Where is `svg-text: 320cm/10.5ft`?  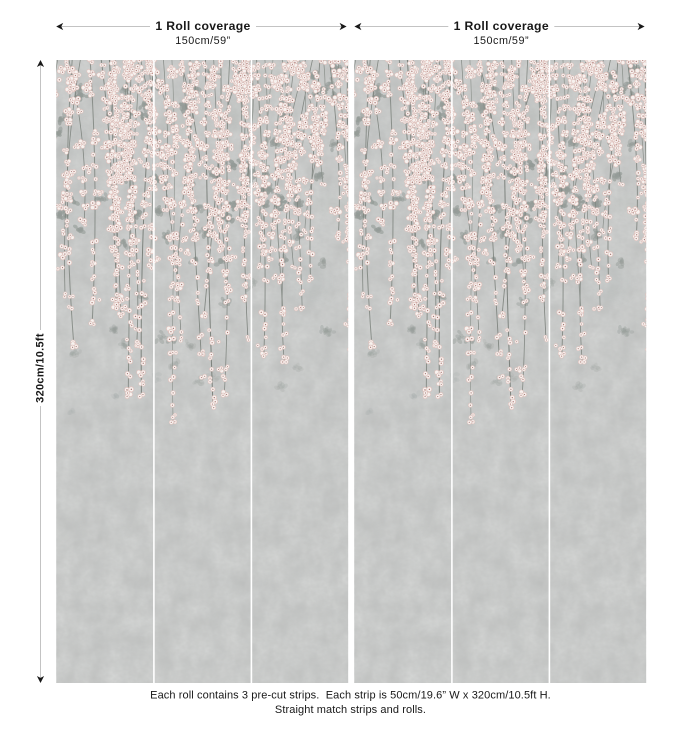 svg-text: 320cm/10.5ft is located at coordinates (41, 368).